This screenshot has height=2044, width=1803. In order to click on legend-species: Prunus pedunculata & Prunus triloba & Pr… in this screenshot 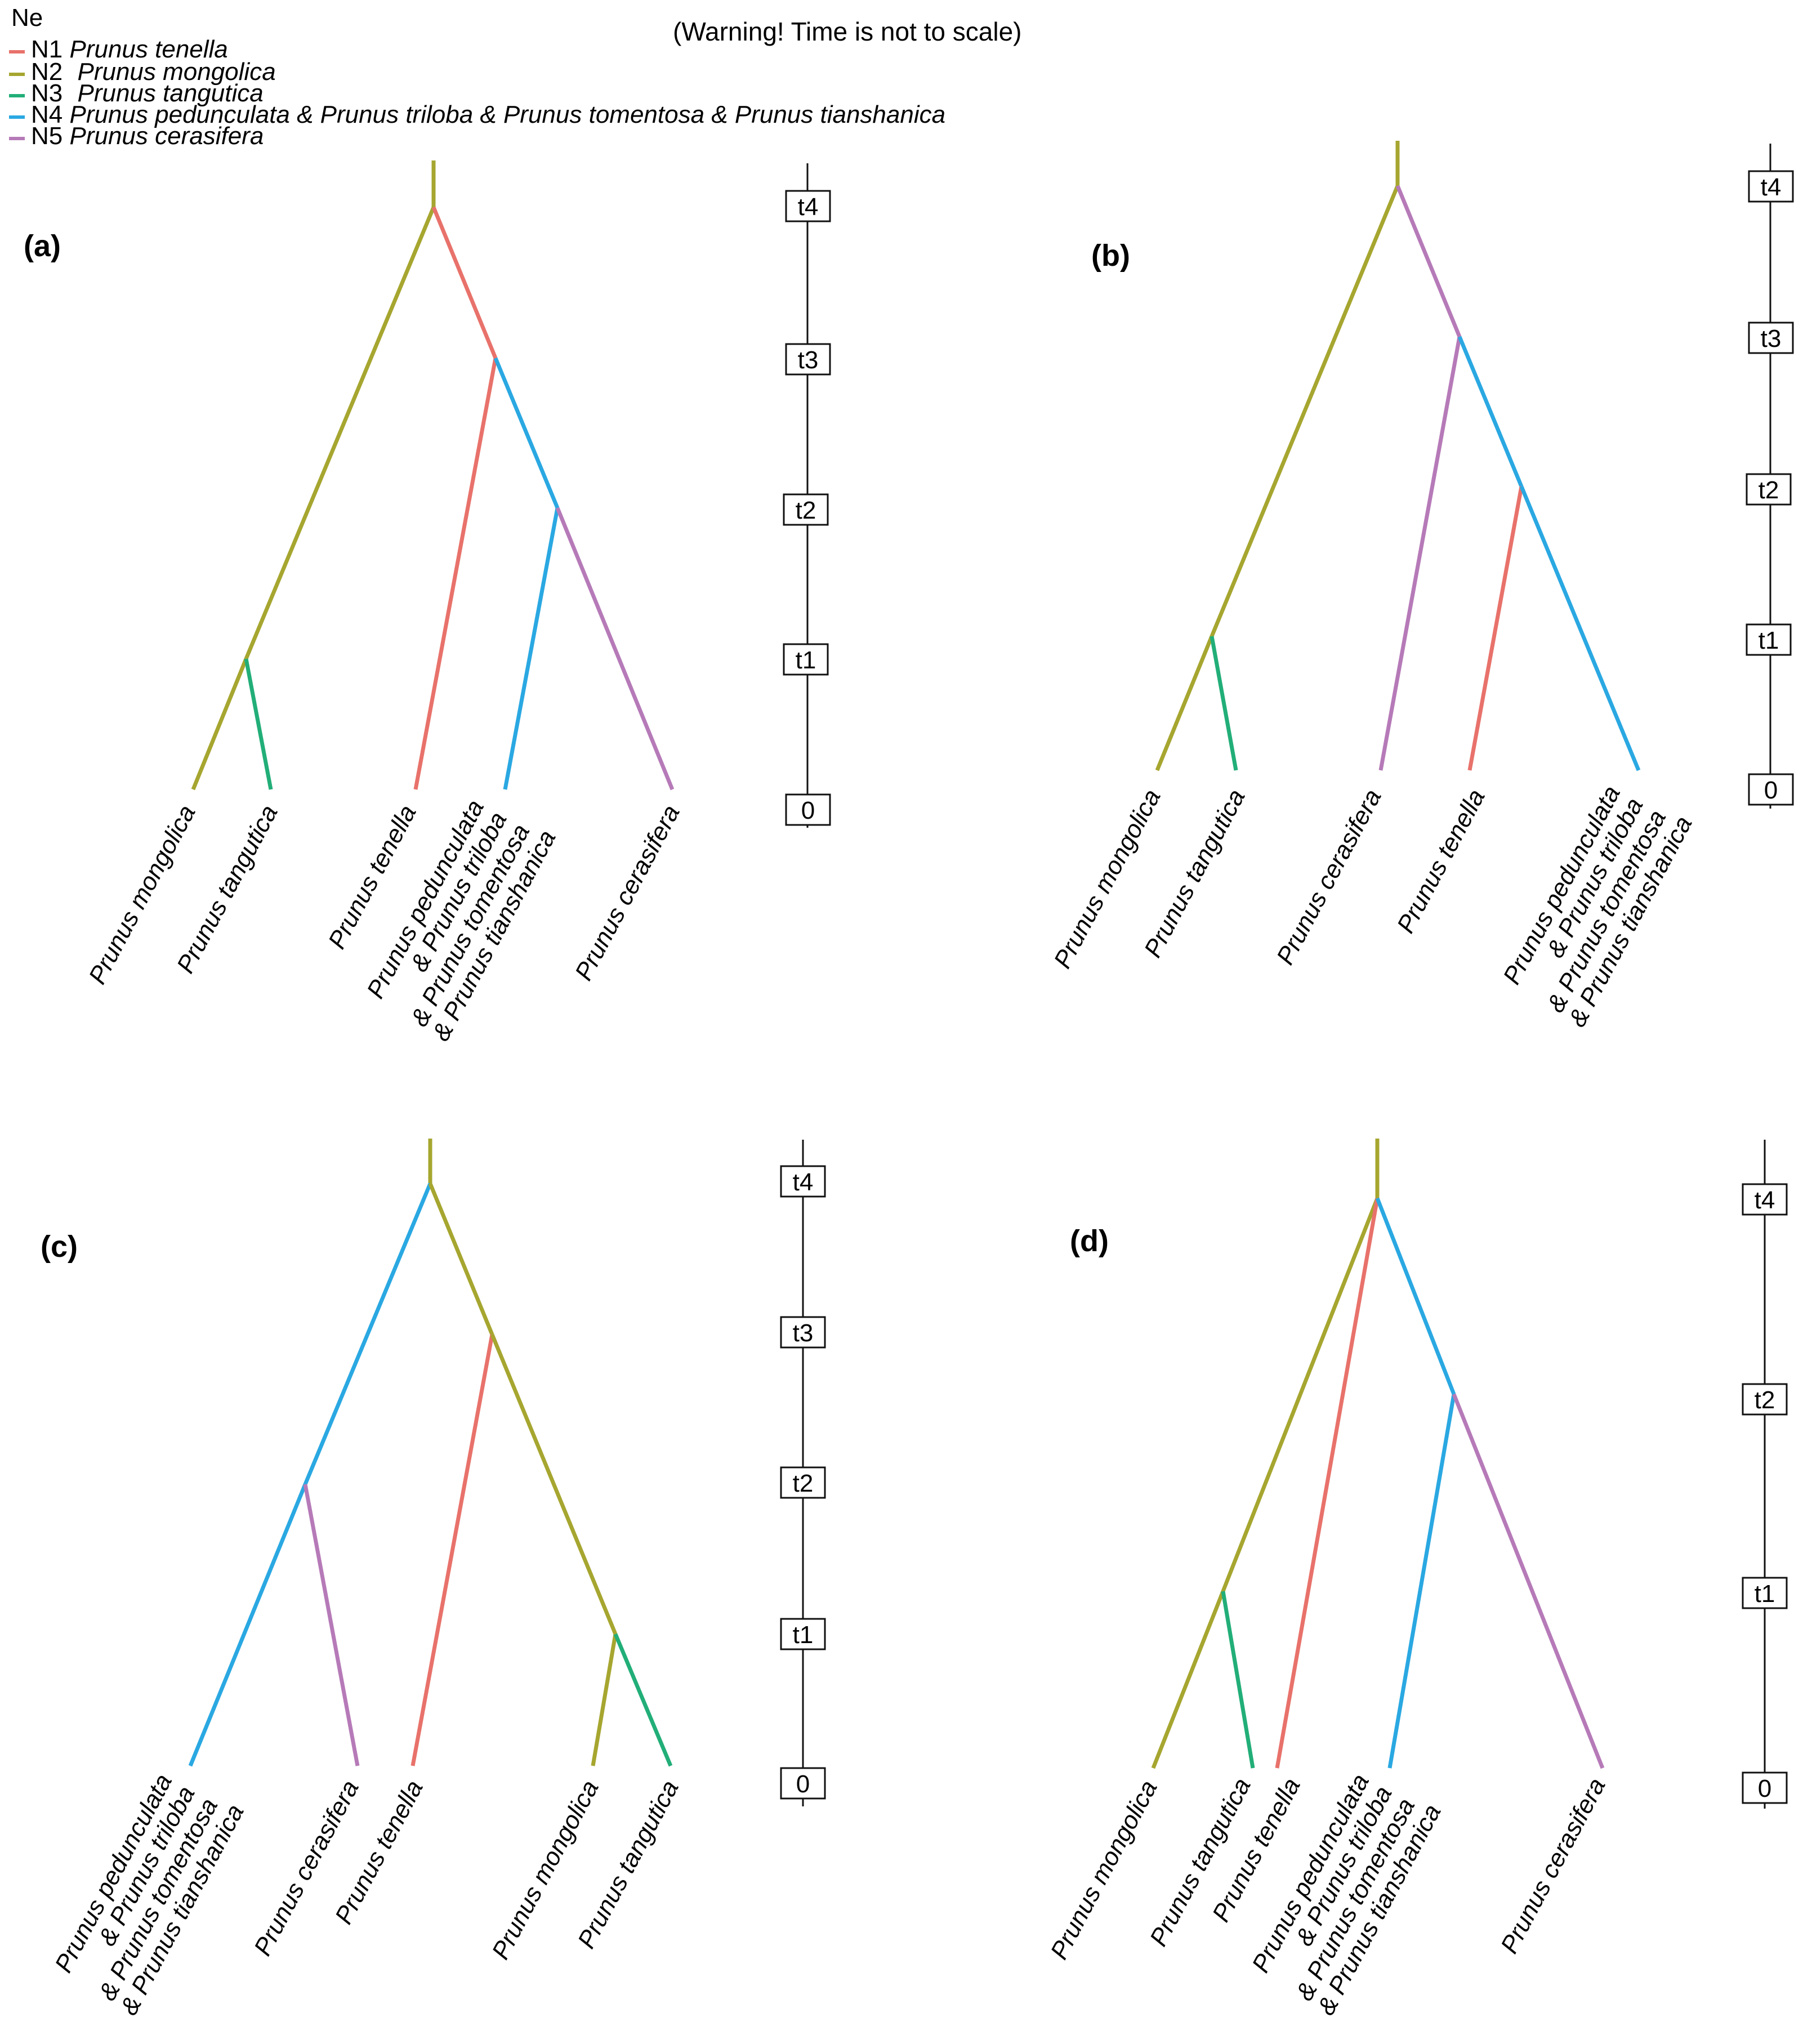, I will do `click(507, 114)`.